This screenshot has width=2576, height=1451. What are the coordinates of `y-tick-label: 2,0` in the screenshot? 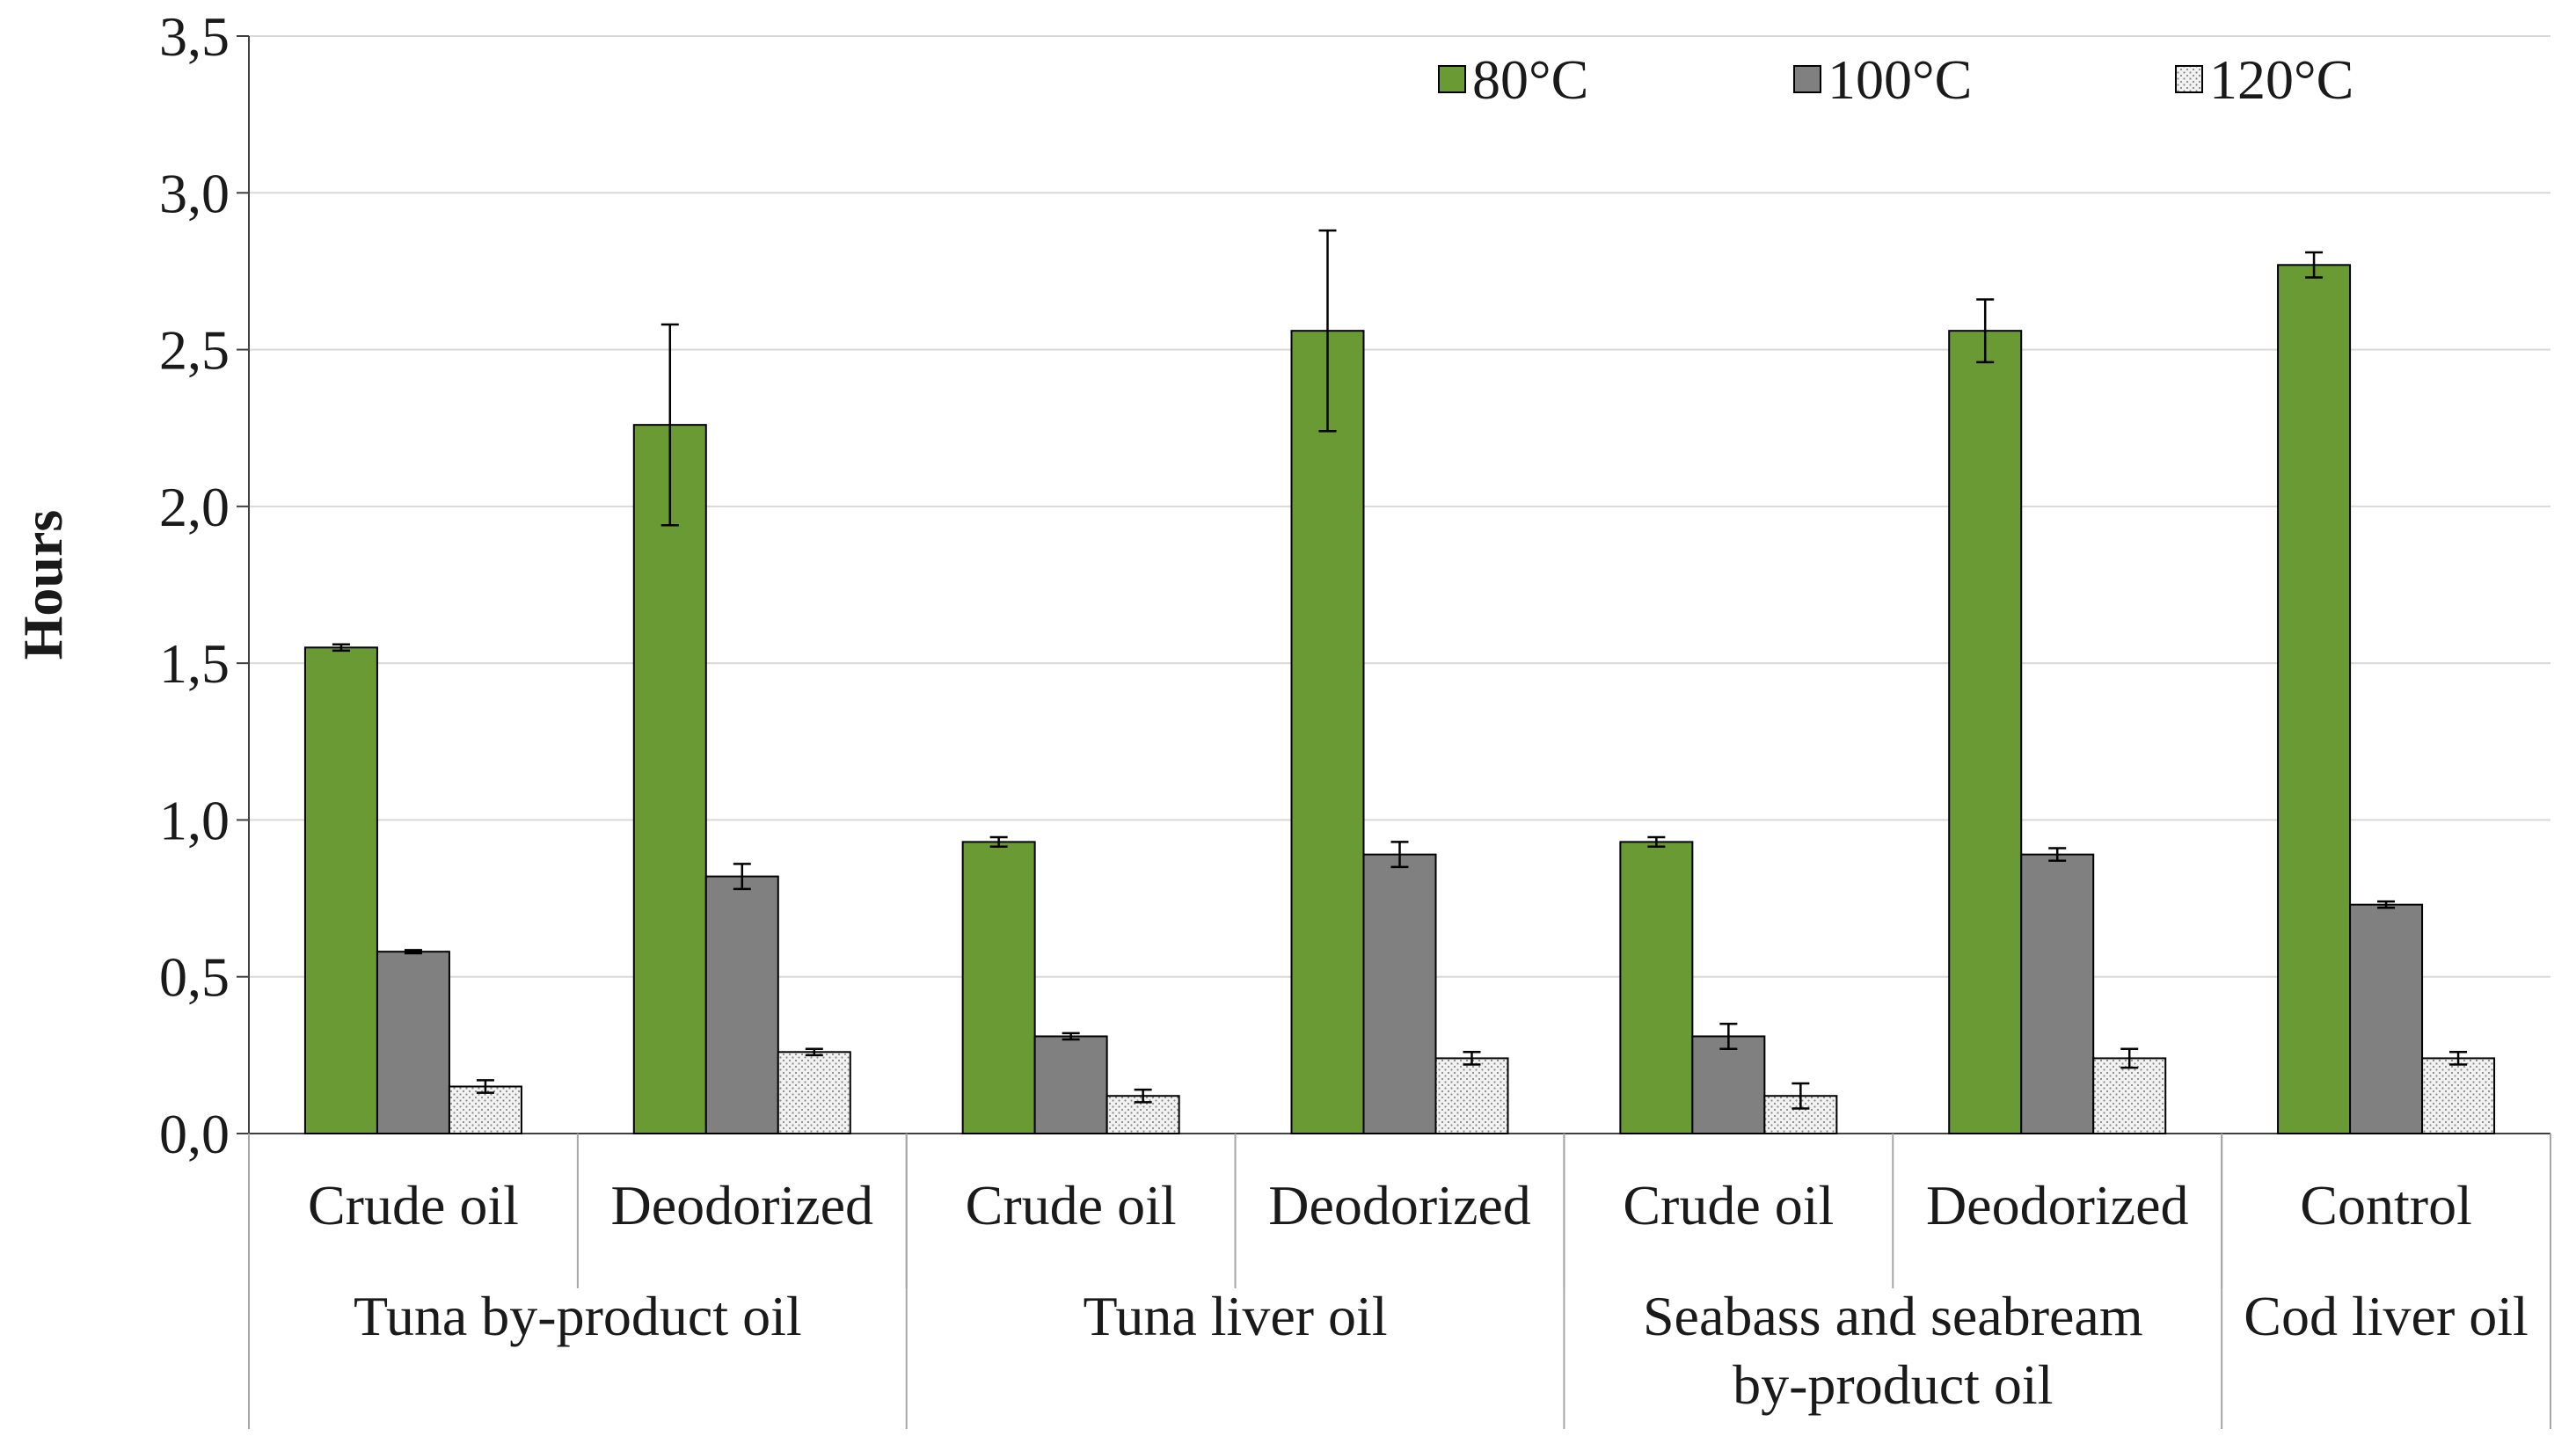 It's located at (194, 507).